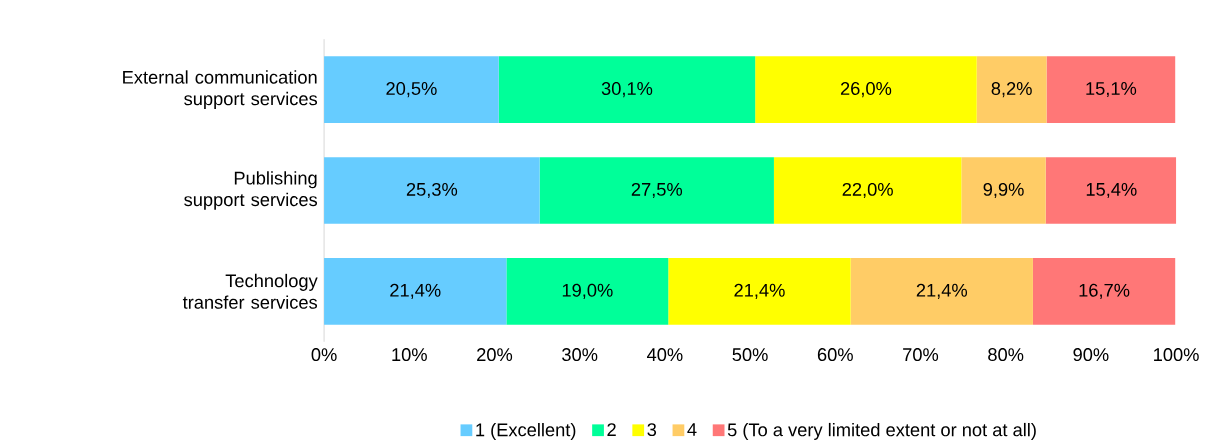 Image resolution: width=1226 pixels, height=448 pixels. I want to click on x-tick-label: 60%, so click(835, 355).